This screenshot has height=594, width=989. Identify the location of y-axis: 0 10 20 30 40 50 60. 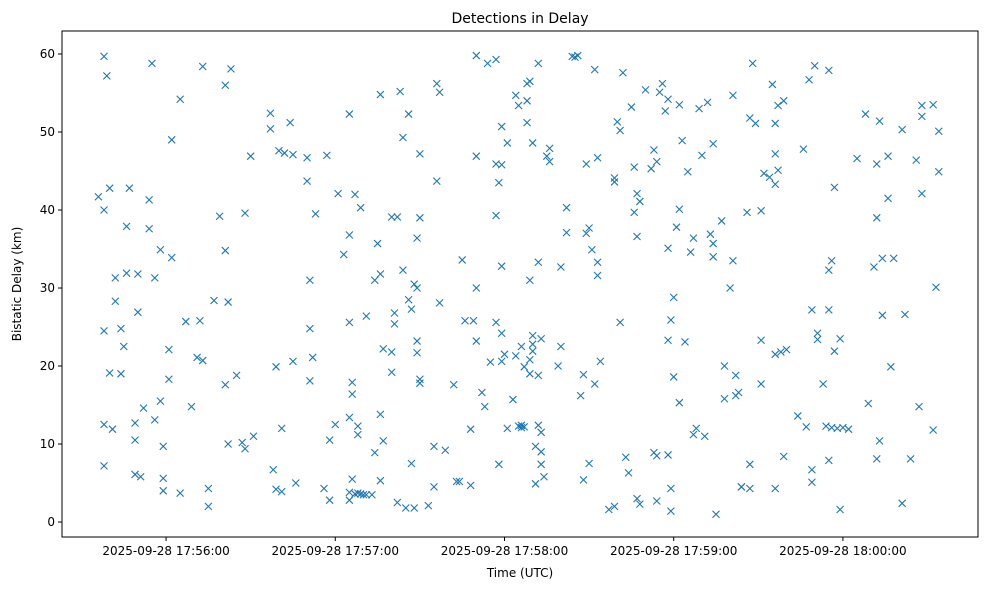
(51, 288).